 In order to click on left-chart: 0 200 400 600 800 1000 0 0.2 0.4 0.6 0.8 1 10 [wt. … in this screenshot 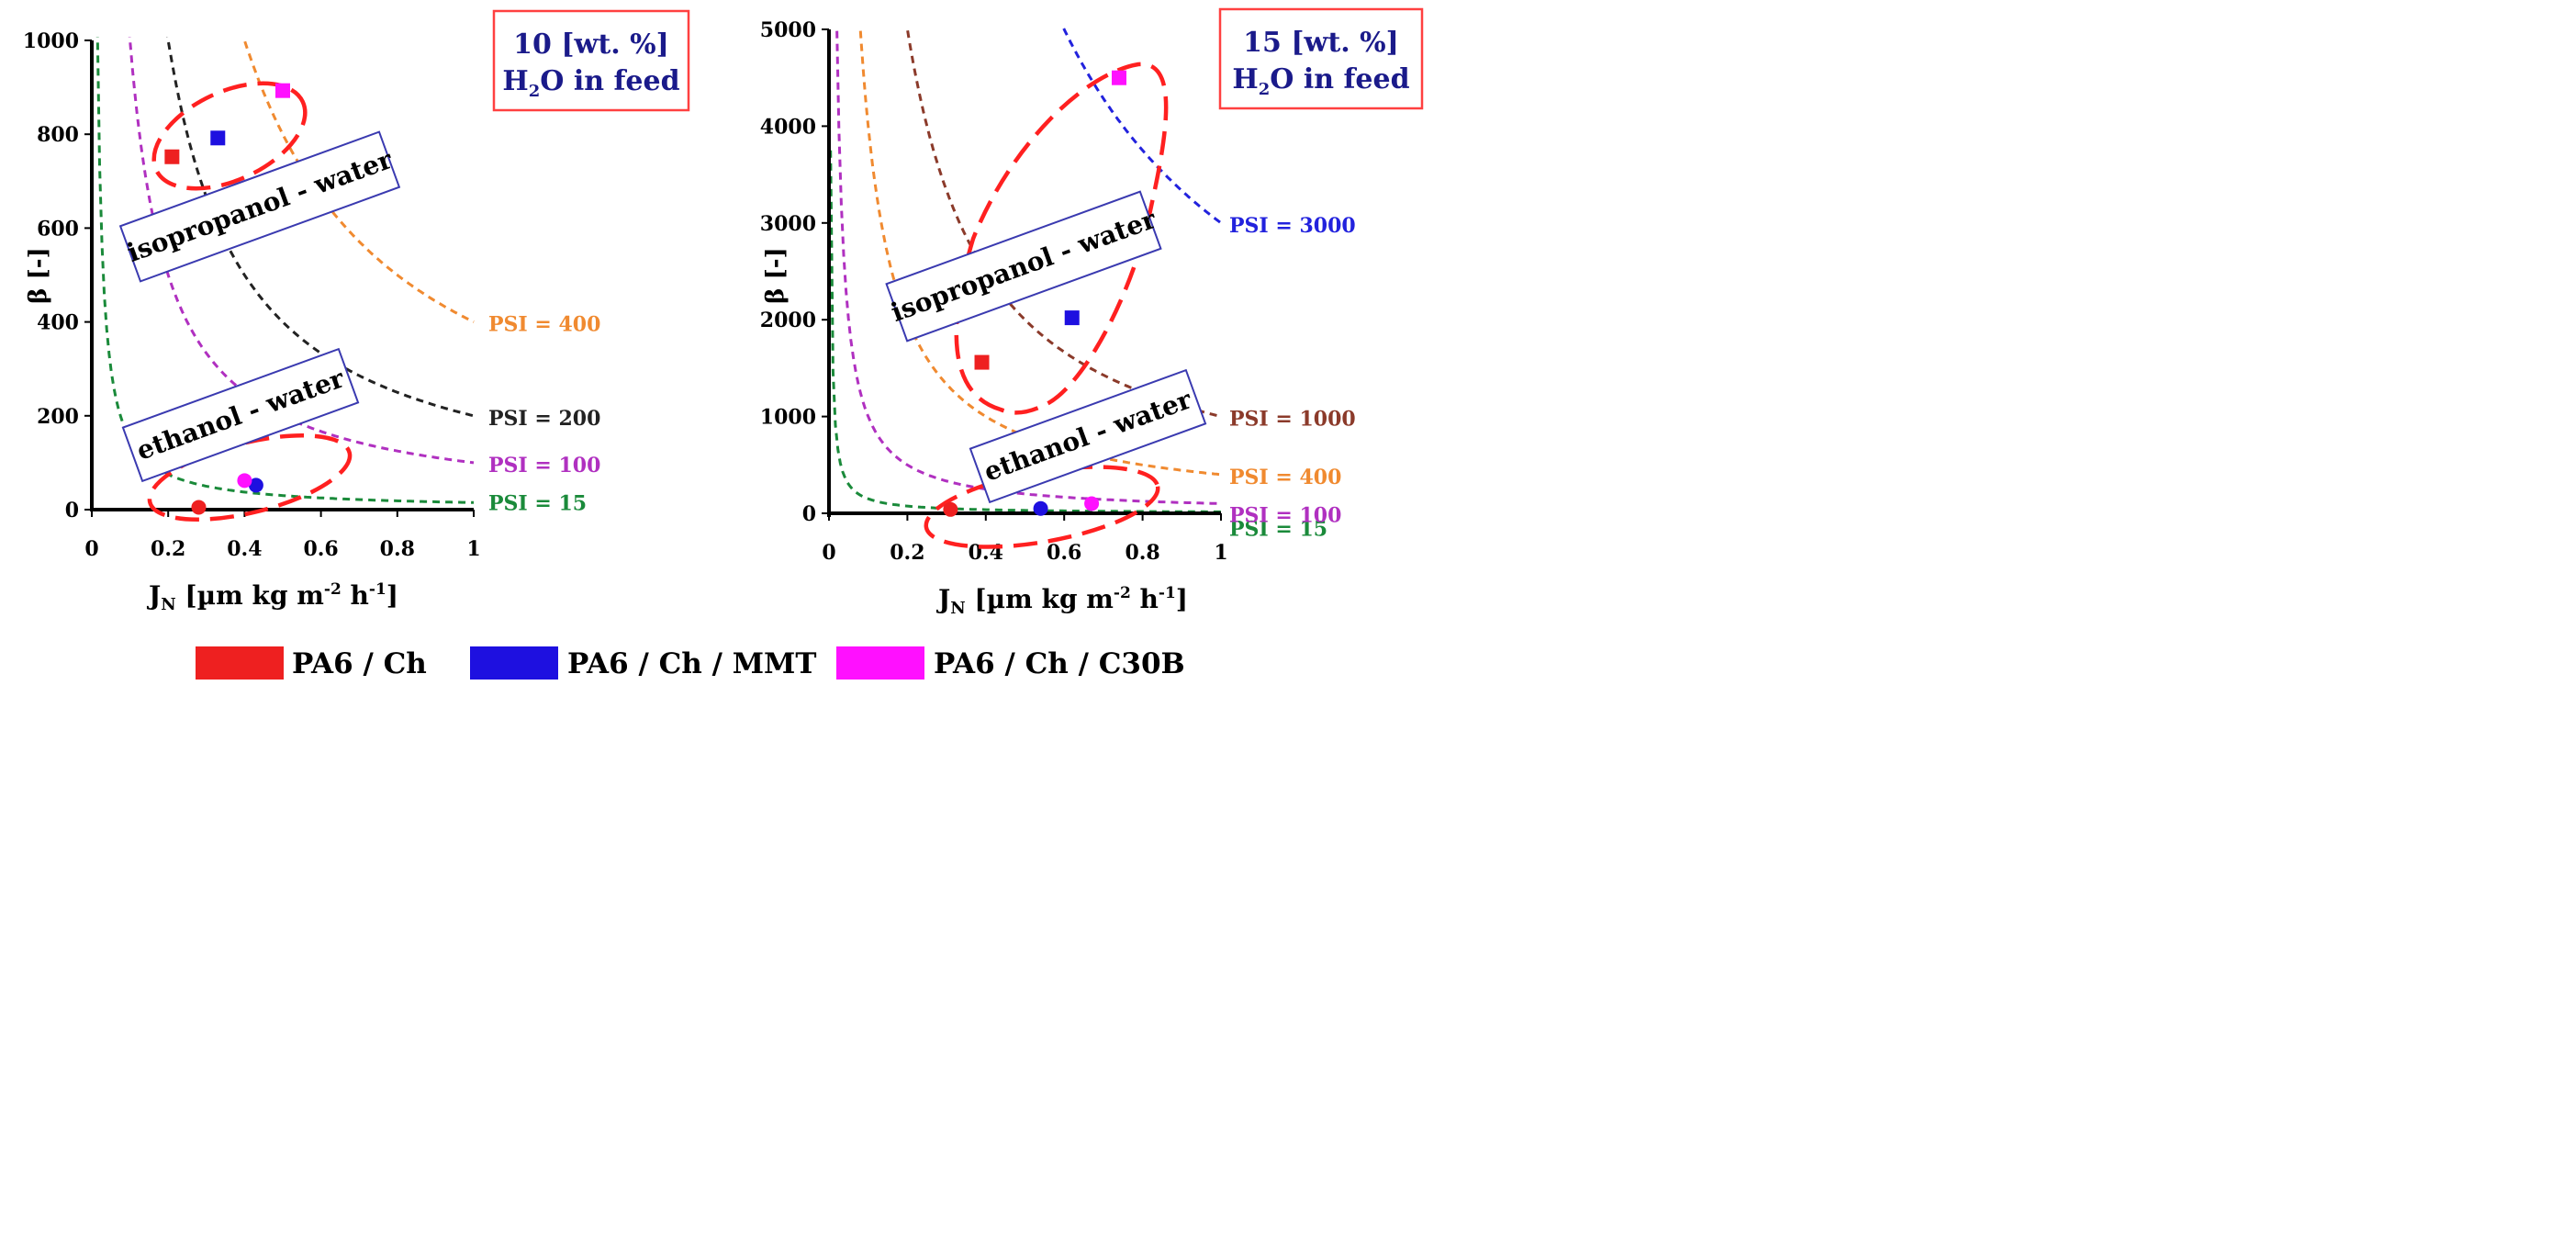, I will do `click(356, 311)`.